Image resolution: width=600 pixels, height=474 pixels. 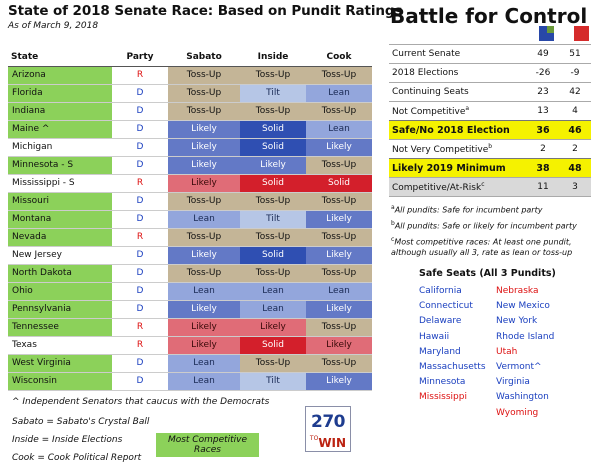 What do you see at coordinates (575, 111) in the screenshot?
I see `rep-seats-value: 4` at bounding box center [575, 111].